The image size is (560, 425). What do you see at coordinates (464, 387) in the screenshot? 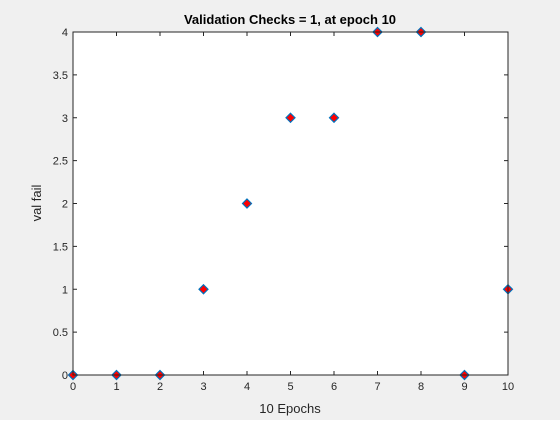
I see `x-tick-label: 9` at bounding box center [464, 387].